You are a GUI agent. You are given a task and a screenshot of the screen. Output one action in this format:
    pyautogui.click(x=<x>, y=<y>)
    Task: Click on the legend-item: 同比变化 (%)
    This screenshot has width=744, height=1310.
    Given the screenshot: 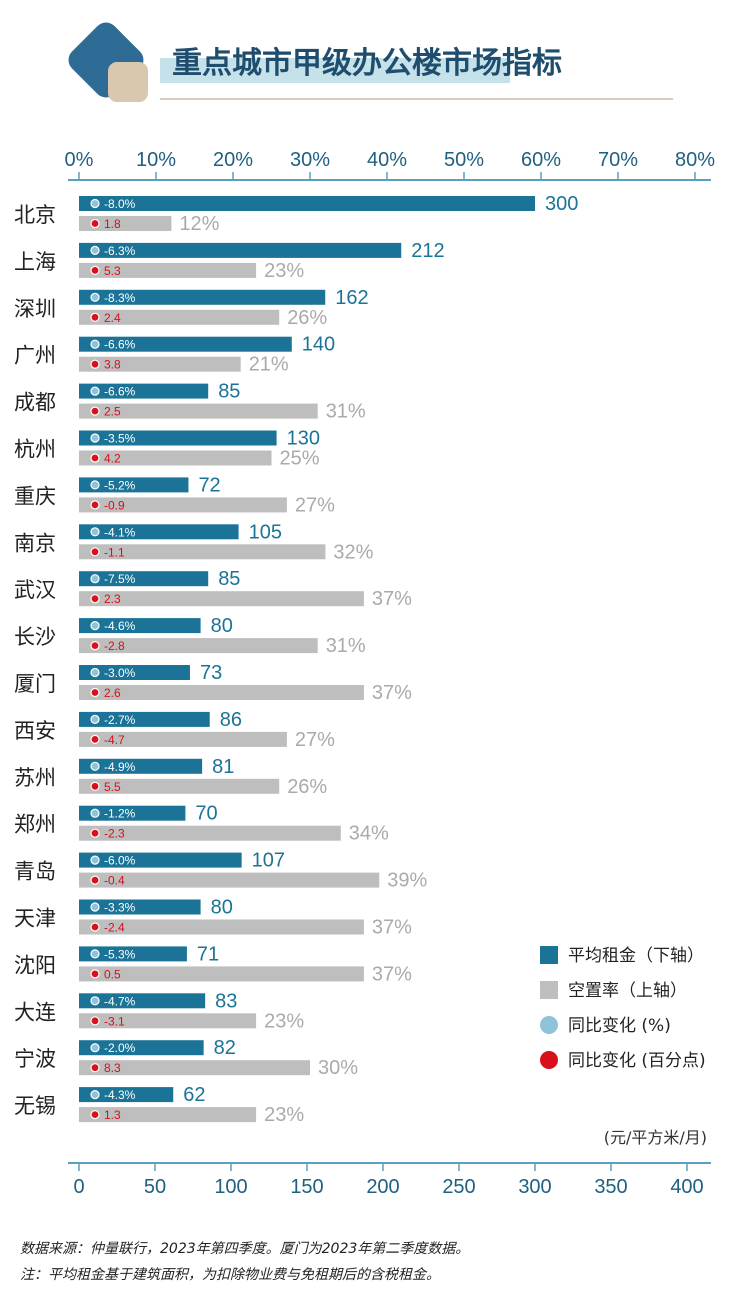 What is the action you would take?
    pyautogui.click(x=605, y=1026)
    